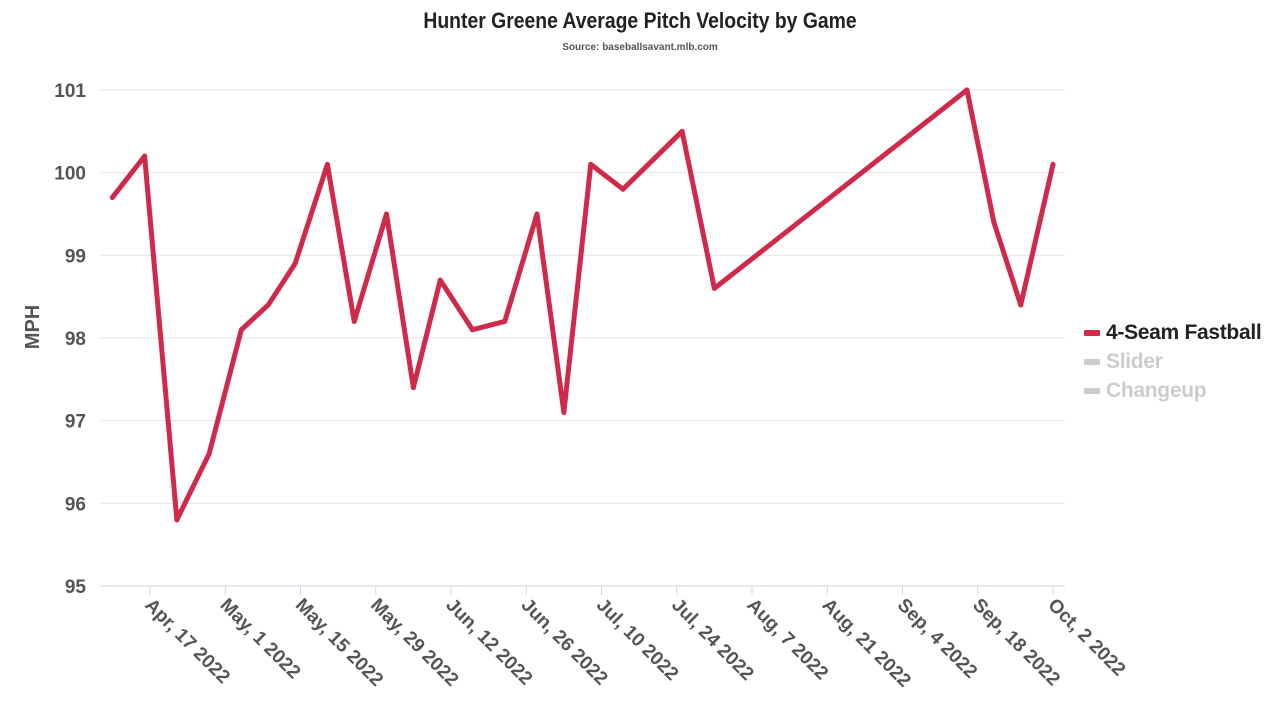 The image size is (1280, 720). What do you see at coordinates (75, 256) in the screenshot?
I see `y-tick-label: 99` at bounding box center [75, 256].